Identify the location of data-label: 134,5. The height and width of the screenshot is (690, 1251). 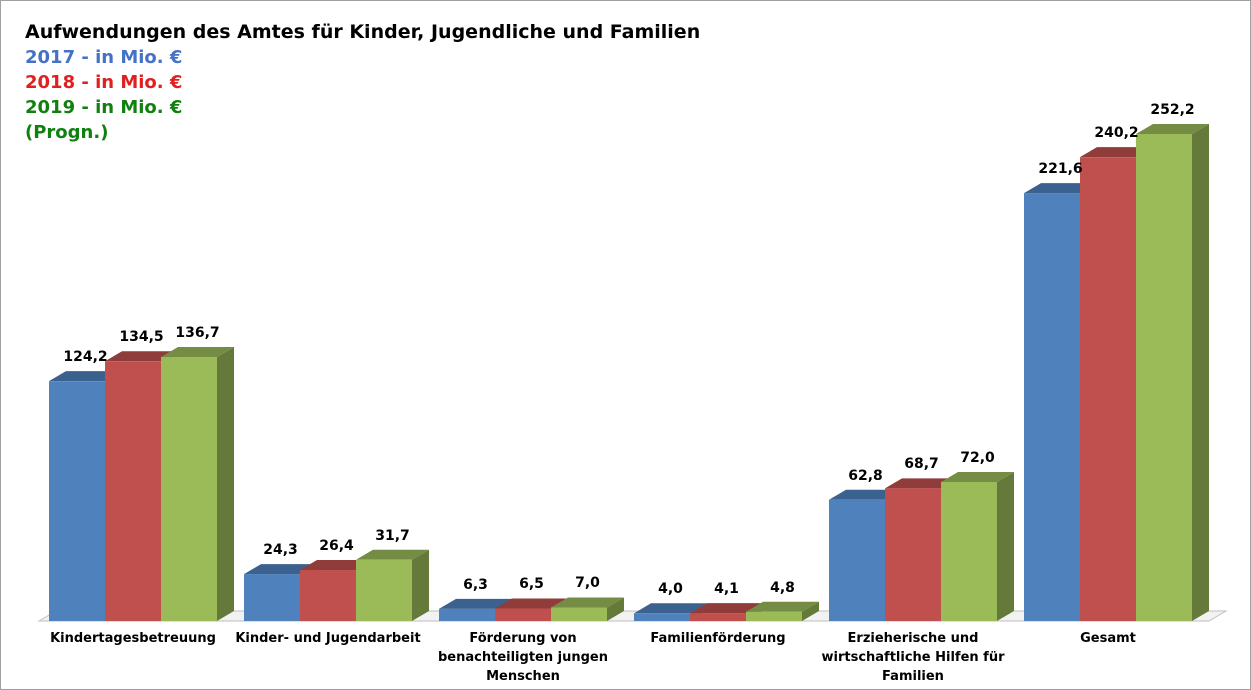
(141, 337).